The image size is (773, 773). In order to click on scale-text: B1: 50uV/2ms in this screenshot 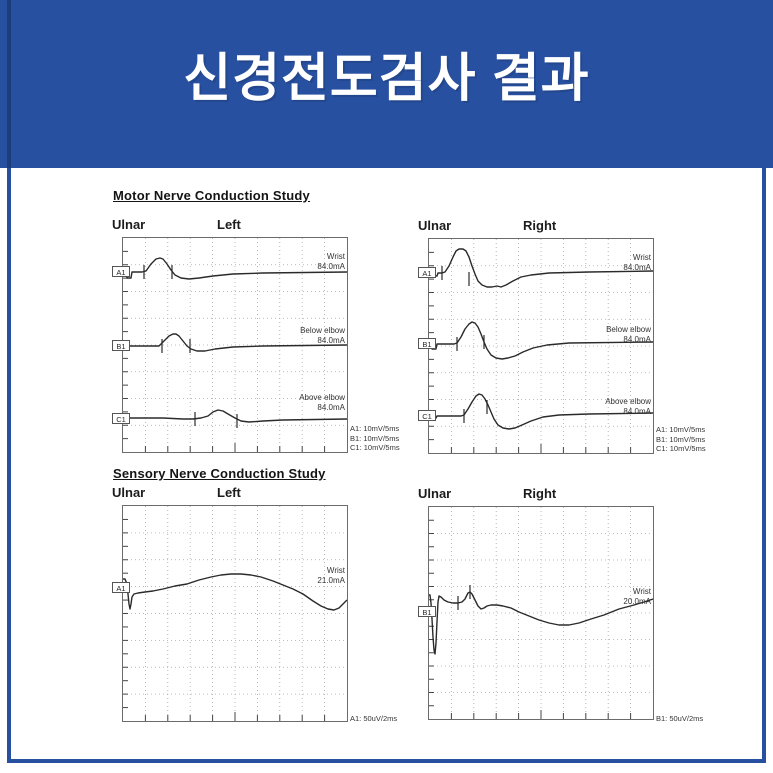, I will do `click(679, 719)`.